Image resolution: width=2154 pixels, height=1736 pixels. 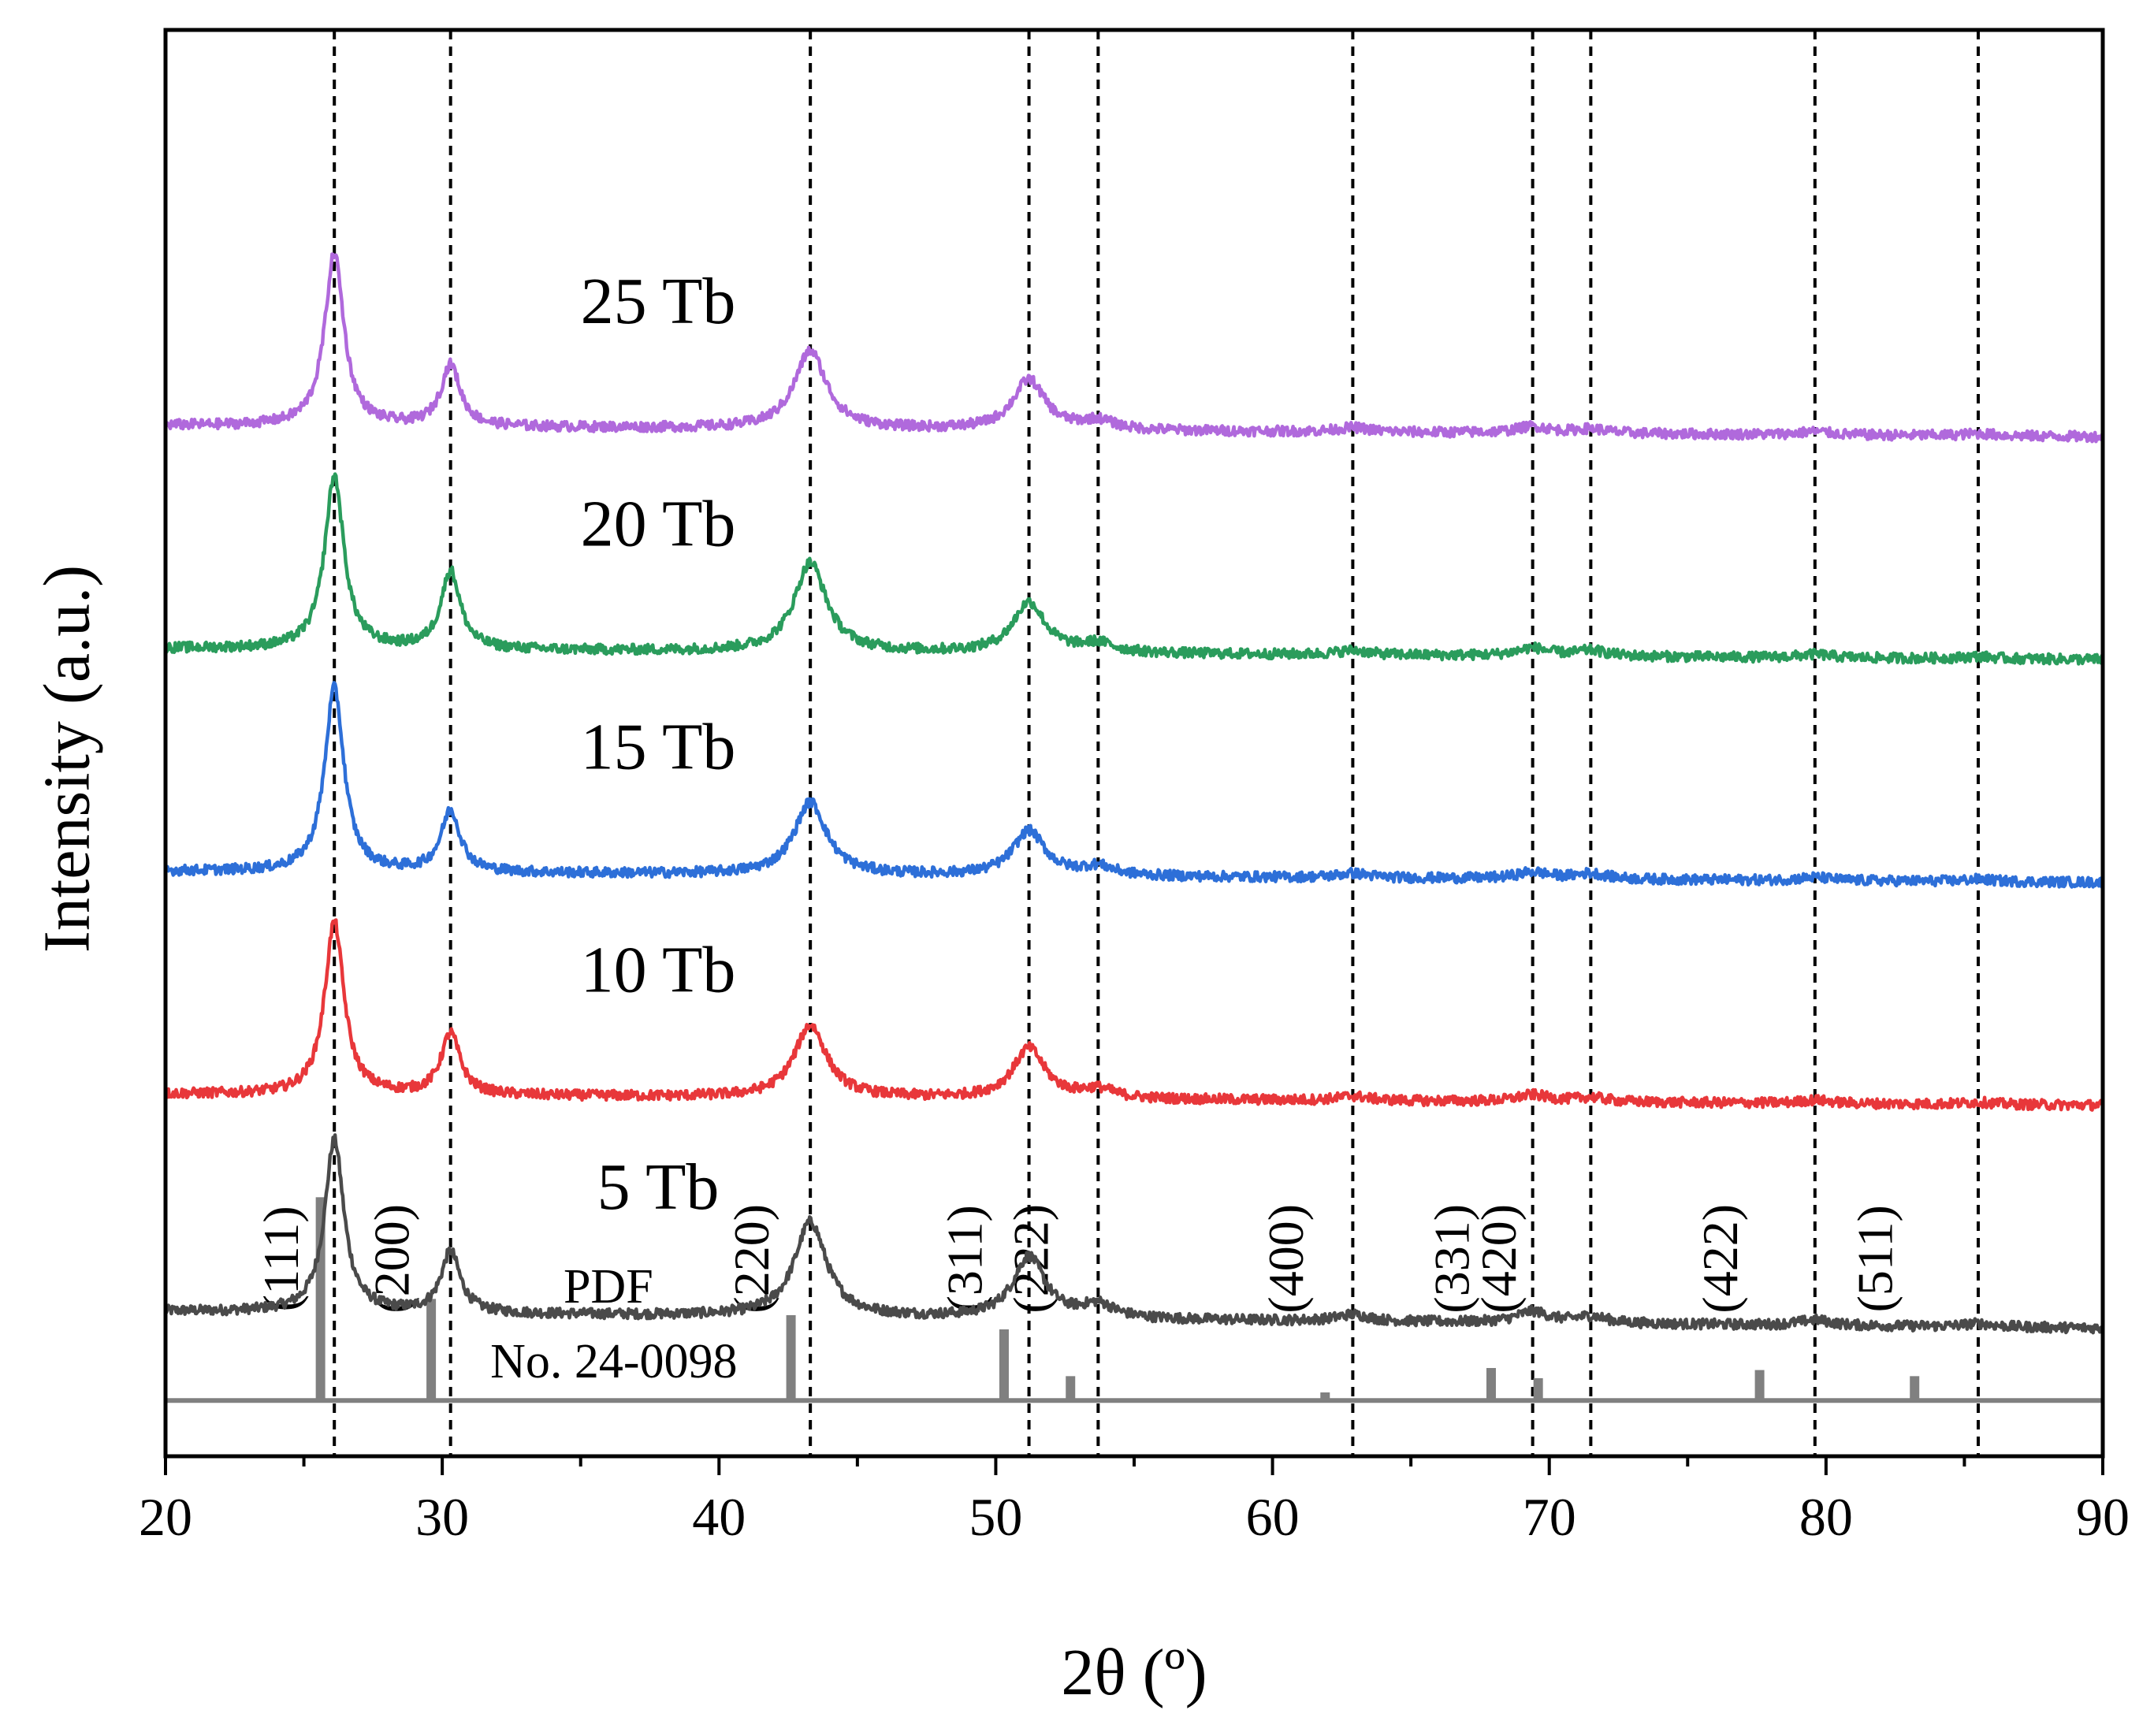 I want to click on hkl-label: (420), so click(x=1499, y=1259).